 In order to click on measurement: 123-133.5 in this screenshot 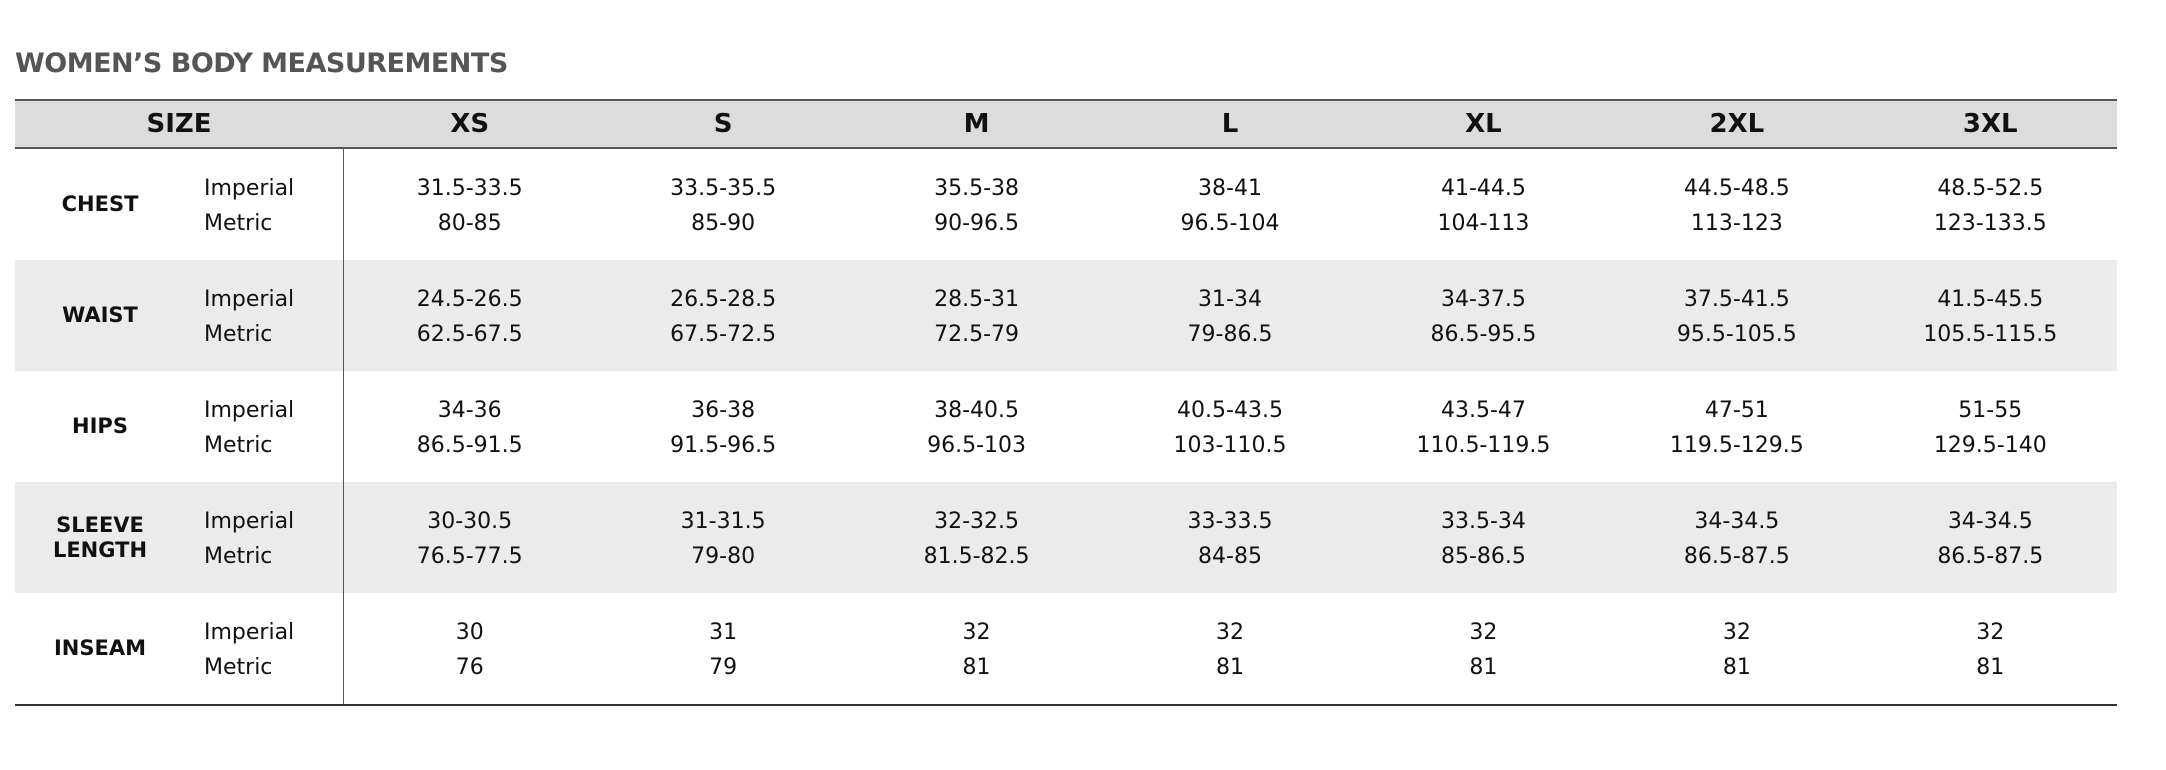, I will do `click(1990, 223)`.